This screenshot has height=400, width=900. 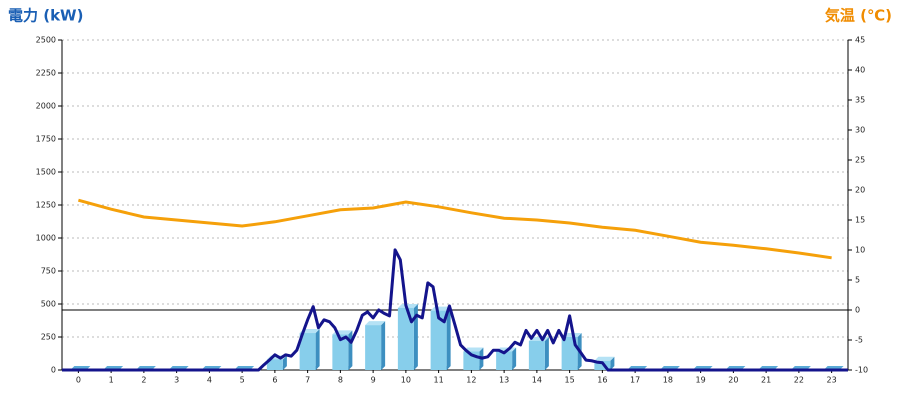 What do you see at coordinates (701, 380) in the screenshot?
I see `x-tick-label: 19` at bounding box center [701, 380].